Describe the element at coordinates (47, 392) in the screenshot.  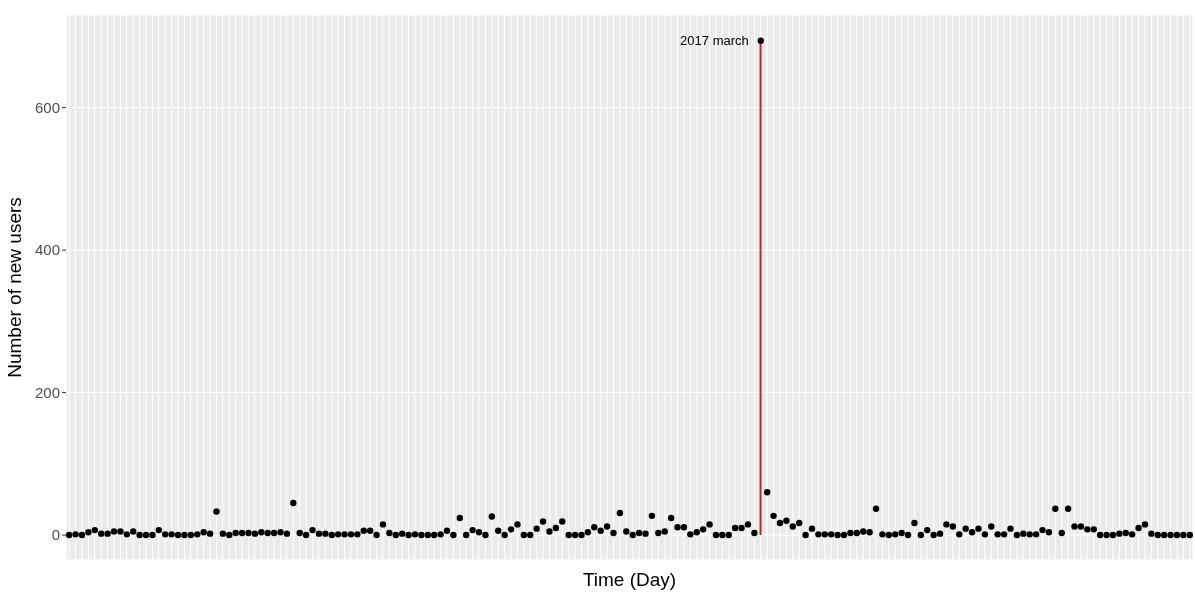
I see `y-tick-label: 200` at that location.